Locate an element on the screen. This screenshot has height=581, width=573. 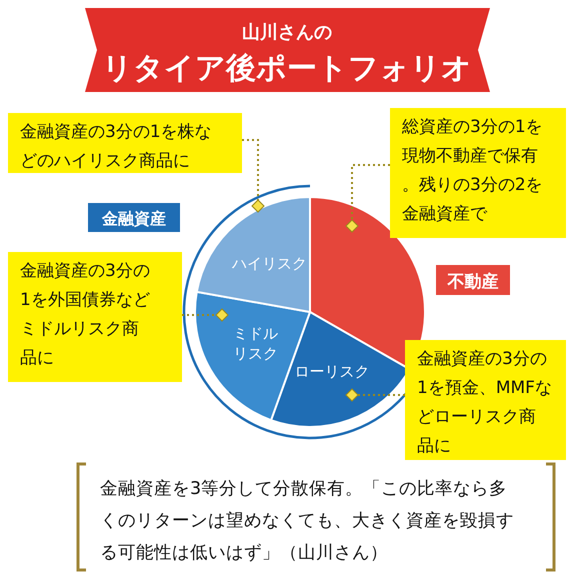
slice-label: 不動産 is located at coordinates (472, 282).